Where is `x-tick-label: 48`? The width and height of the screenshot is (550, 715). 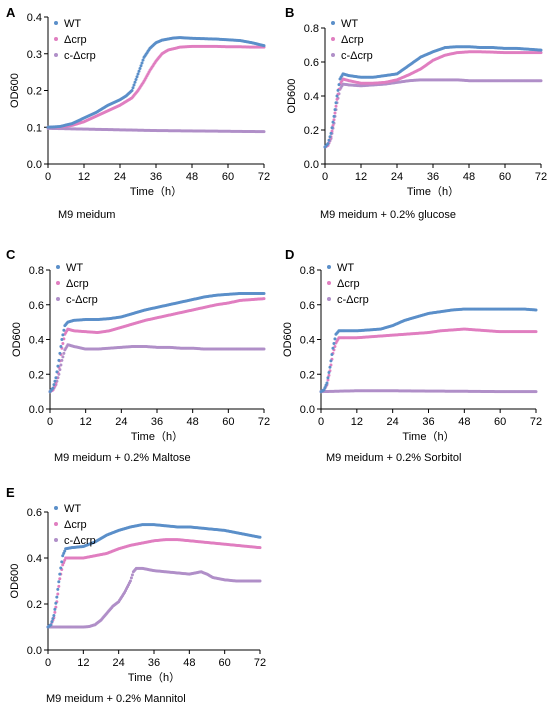 x-tick-label: 48 is located at coordinates (193, 422).